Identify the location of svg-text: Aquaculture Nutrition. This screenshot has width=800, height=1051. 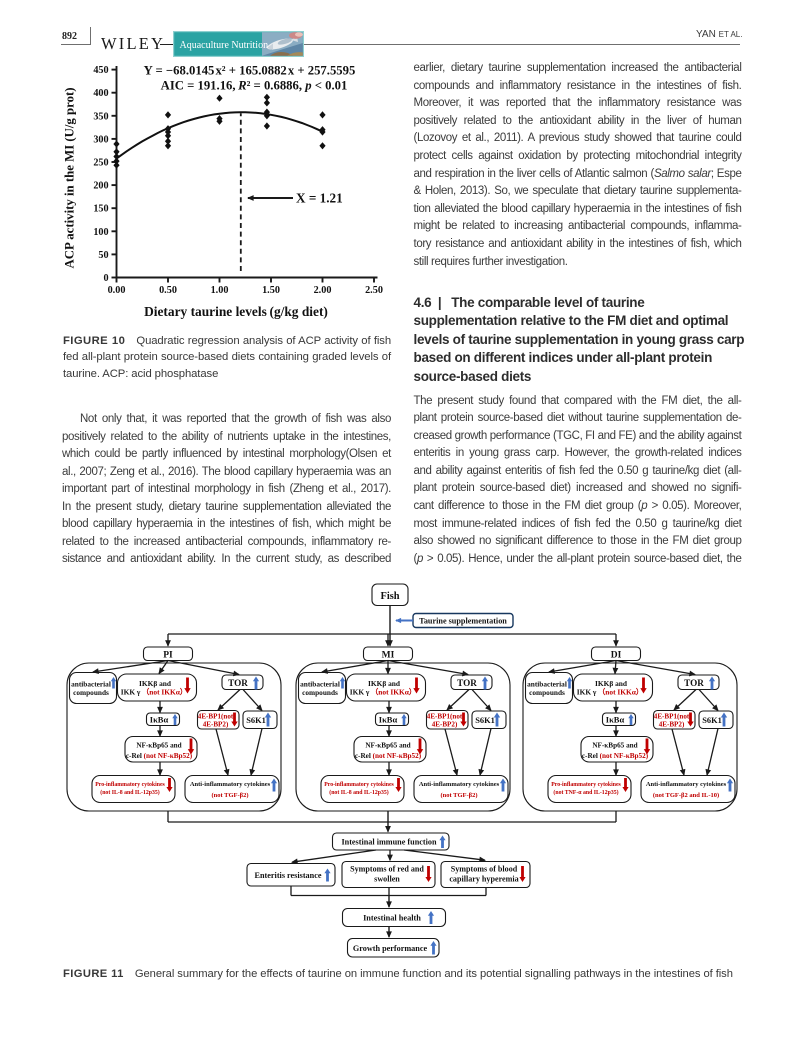
(224, 45).